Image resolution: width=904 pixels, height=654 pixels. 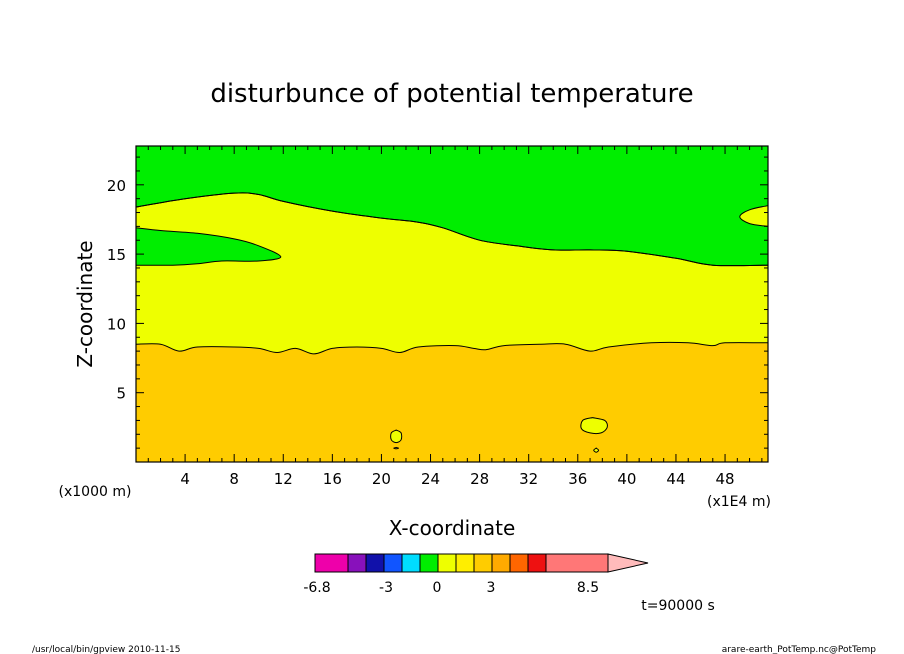 I want to click on colorbar-tick-label: -6.8, so click(x=316, y=588).